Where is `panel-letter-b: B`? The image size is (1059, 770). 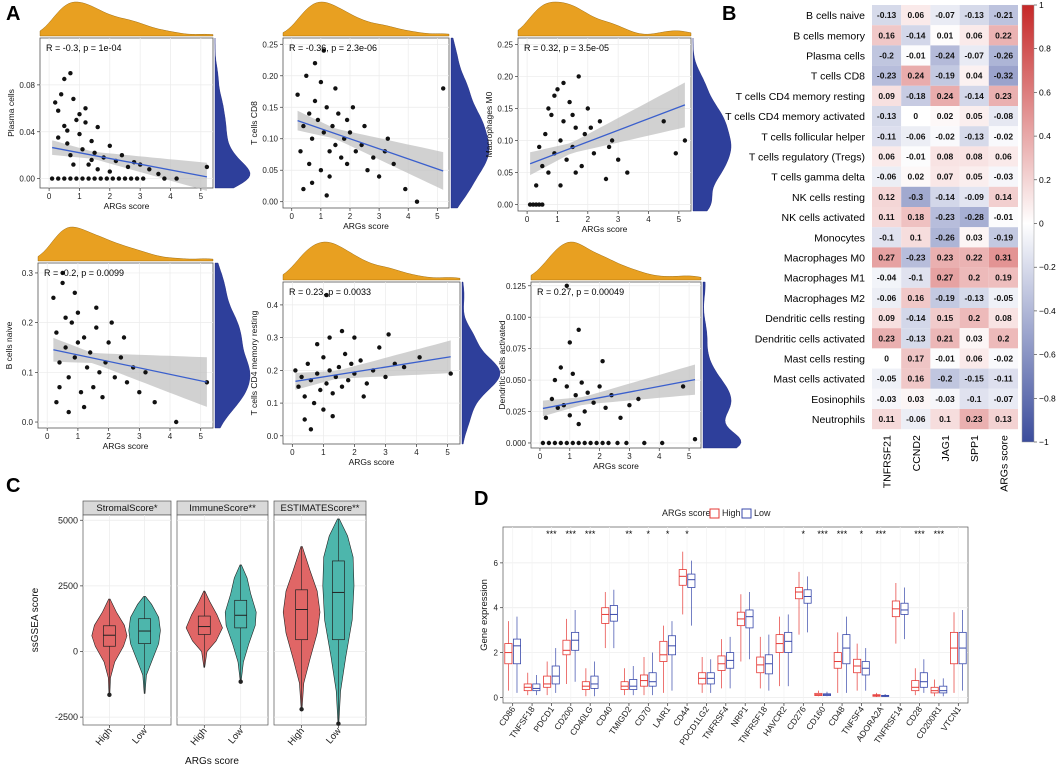
panel-letter-b: B is located at coordinates (729, 14).